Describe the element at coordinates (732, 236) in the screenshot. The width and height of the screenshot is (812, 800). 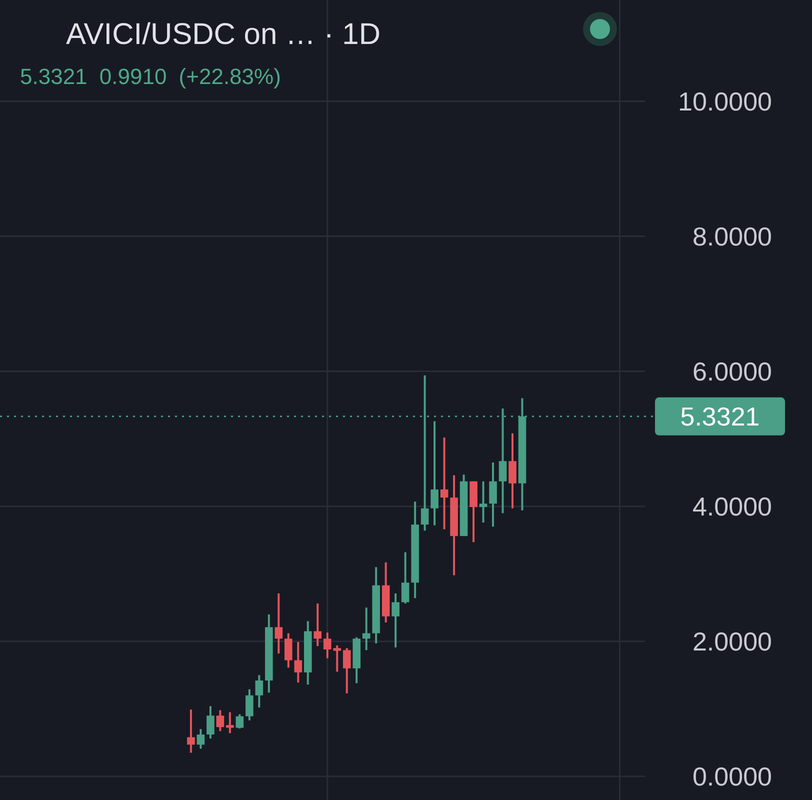
I see `y-tick-label: 8.0000` at that location.